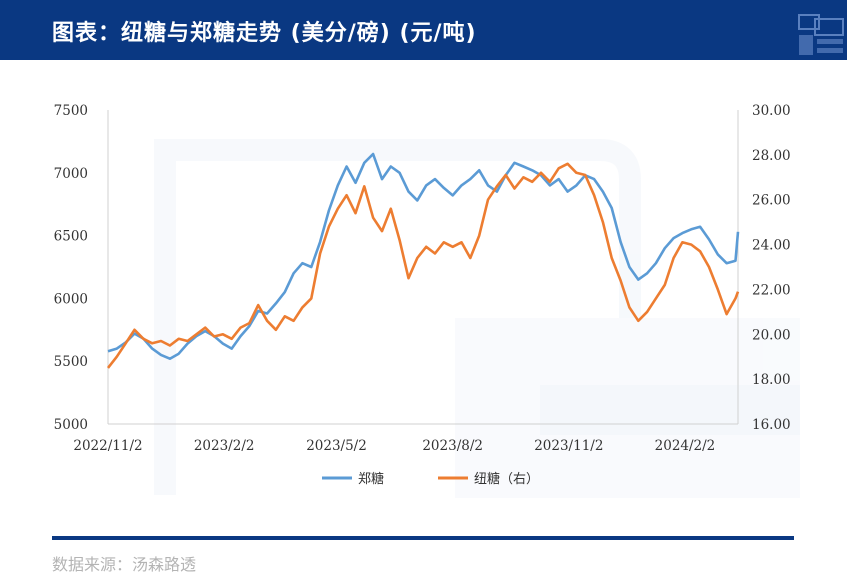  What do you see at coordinates (771, 111) in the screenshot?
I see `y-right-tick-label: 30.00` at bounding box center [771, 111].